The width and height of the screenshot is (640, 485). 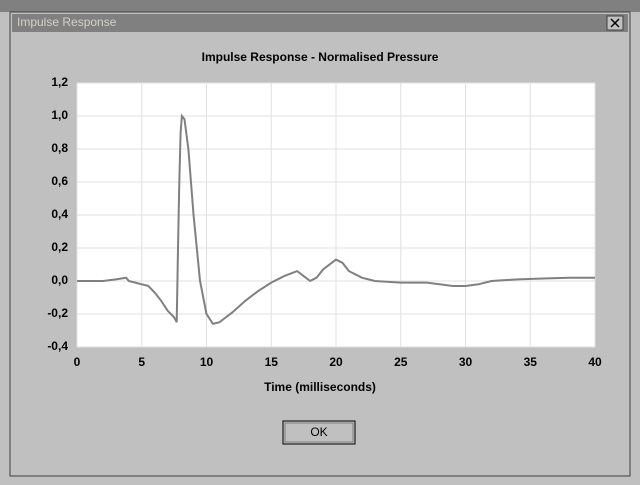 What do you see at coordinates (320, 6) in the screenshot?
I see `background-title-bar` at bounding box center [320, 6].